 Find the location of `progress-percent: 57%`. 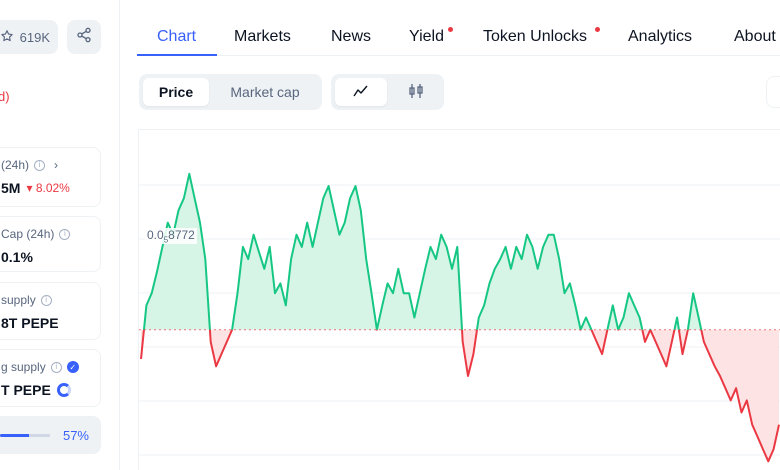

progress-percent: 57% is located at coordinates (75, 435).